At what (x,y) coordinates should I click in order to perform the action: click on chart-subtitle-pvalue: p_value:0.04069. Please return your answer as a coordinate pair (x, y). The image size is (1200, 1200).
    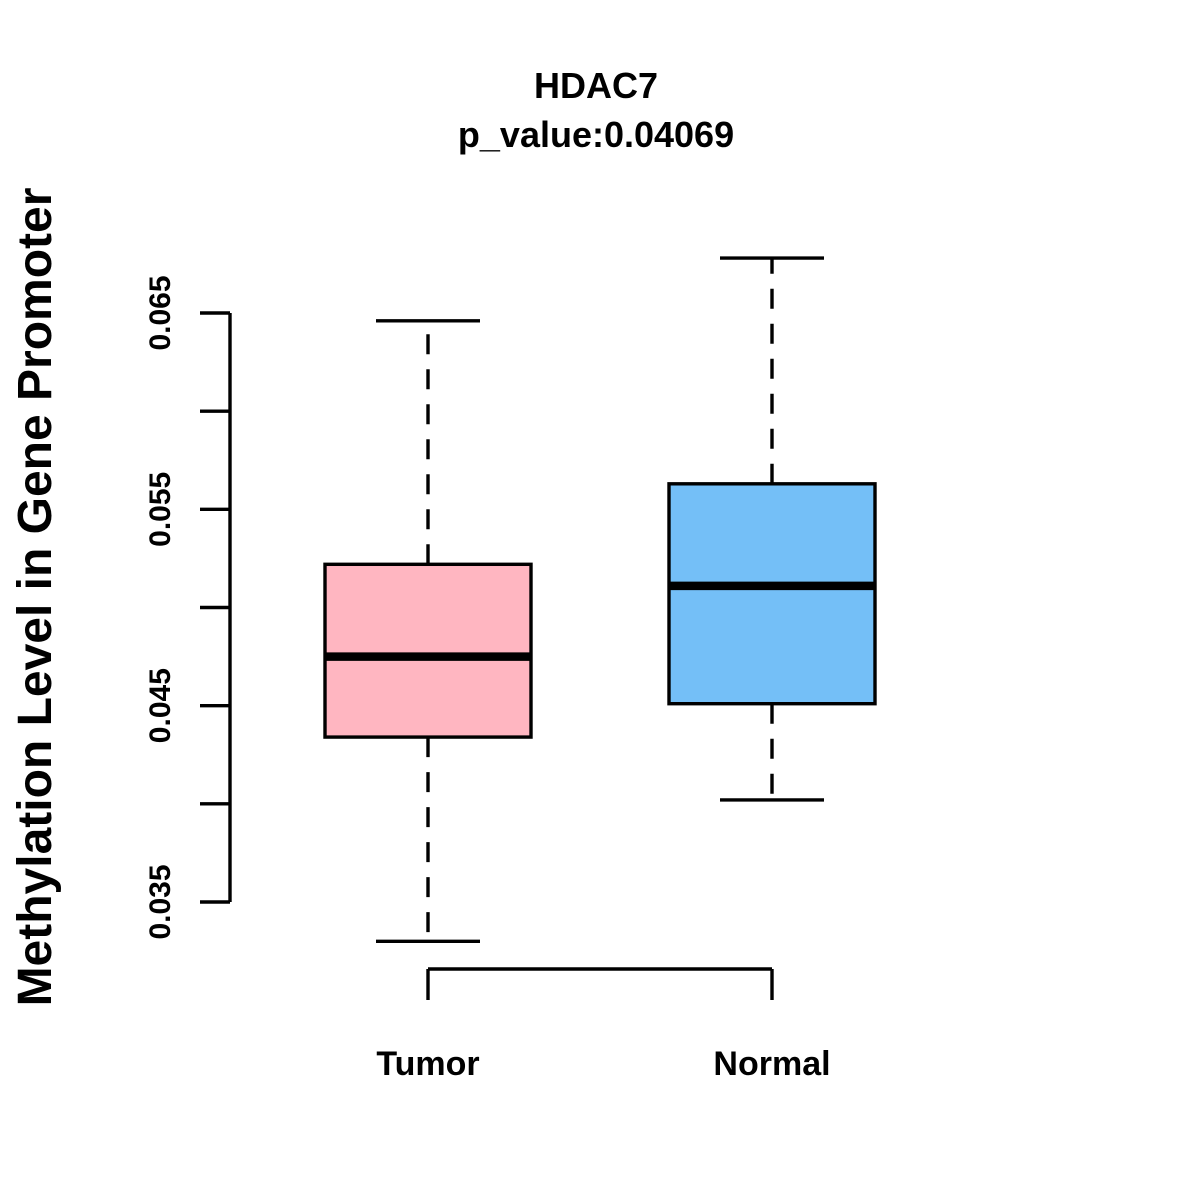
    Looking at the image, I should click on (596, 134).